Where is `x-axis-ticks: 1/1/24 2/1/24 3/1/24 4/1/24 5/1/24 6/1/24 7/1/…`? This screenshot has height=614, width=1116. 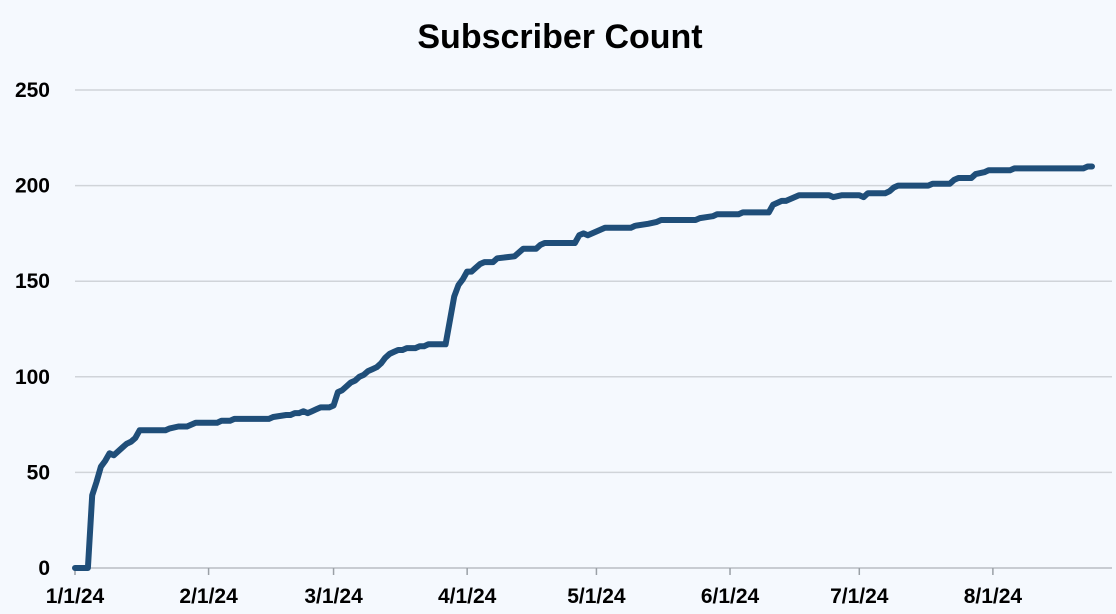
x-axis-ticks: 1/1/24 2/1/24 3/1/24 4/1/24 5/1/24 6/1/24 7/1/… is located at coordinates (534, 588).